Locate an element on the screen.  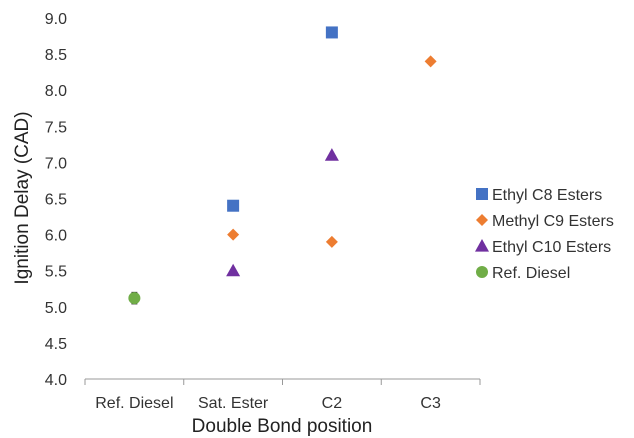
y-tick-label: 5.5 is located at coordinates (56, 272).